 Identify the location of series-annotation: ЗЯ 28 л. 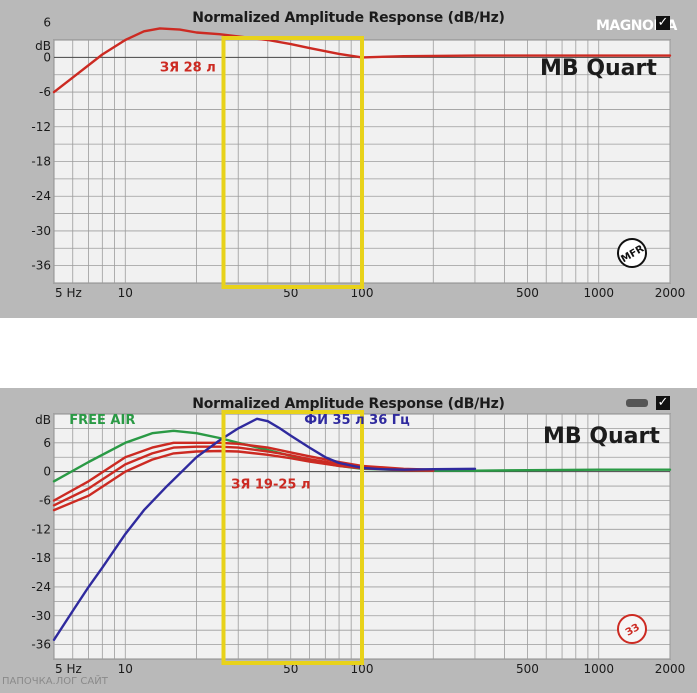
(188, 68).